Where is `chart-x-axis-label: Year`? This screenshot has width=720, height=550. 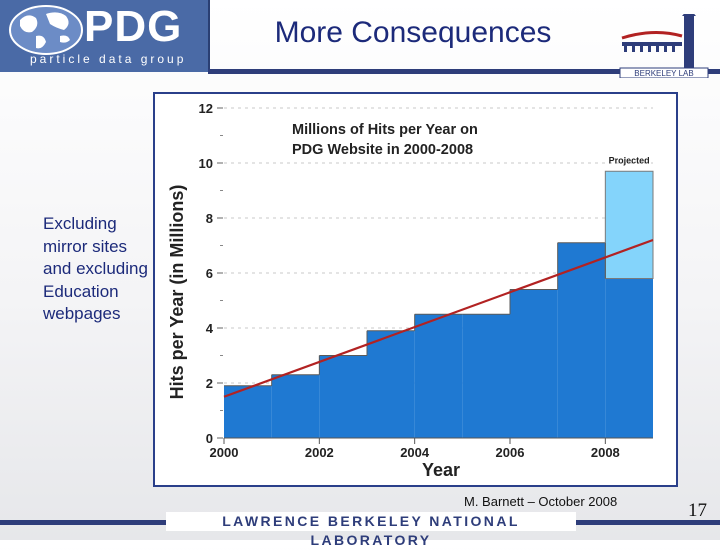 chart-x-axis-label: Year is located at coordinates (441, 470).